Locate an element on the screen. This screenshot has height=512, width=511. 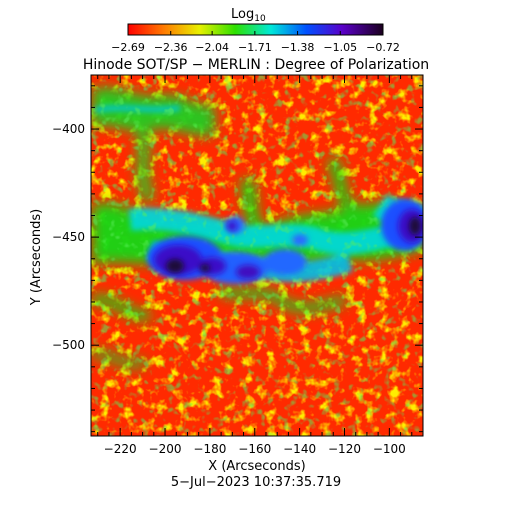
colorbar-tick-label: −1.71 is located at coordinates (255, 47).